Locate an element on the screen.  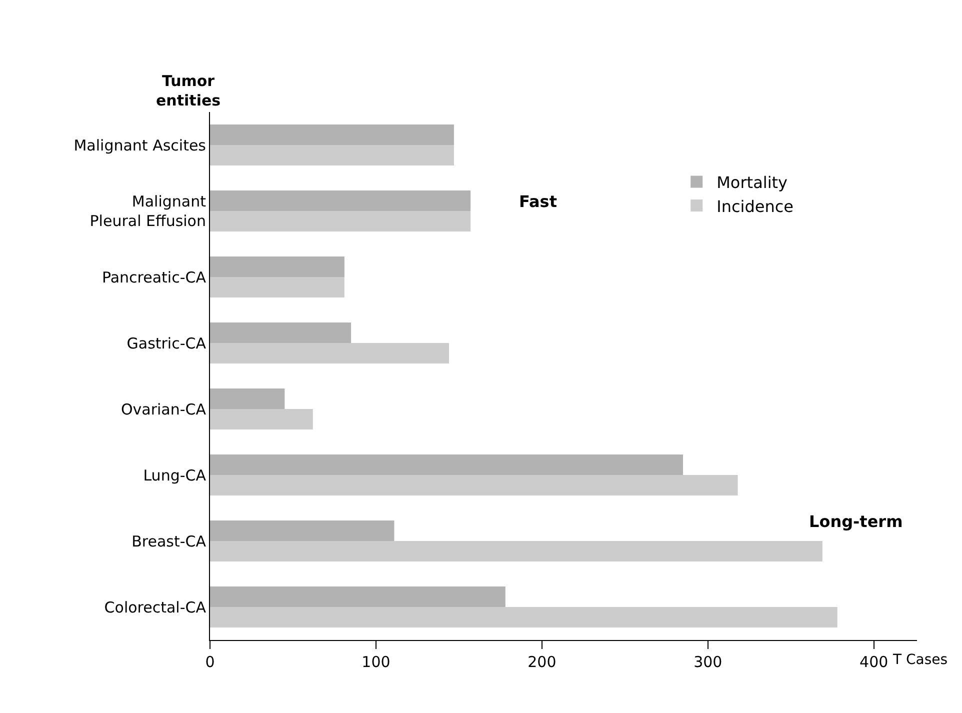
y-tick-label: Lung-CA is located at coordinates (175, 475).